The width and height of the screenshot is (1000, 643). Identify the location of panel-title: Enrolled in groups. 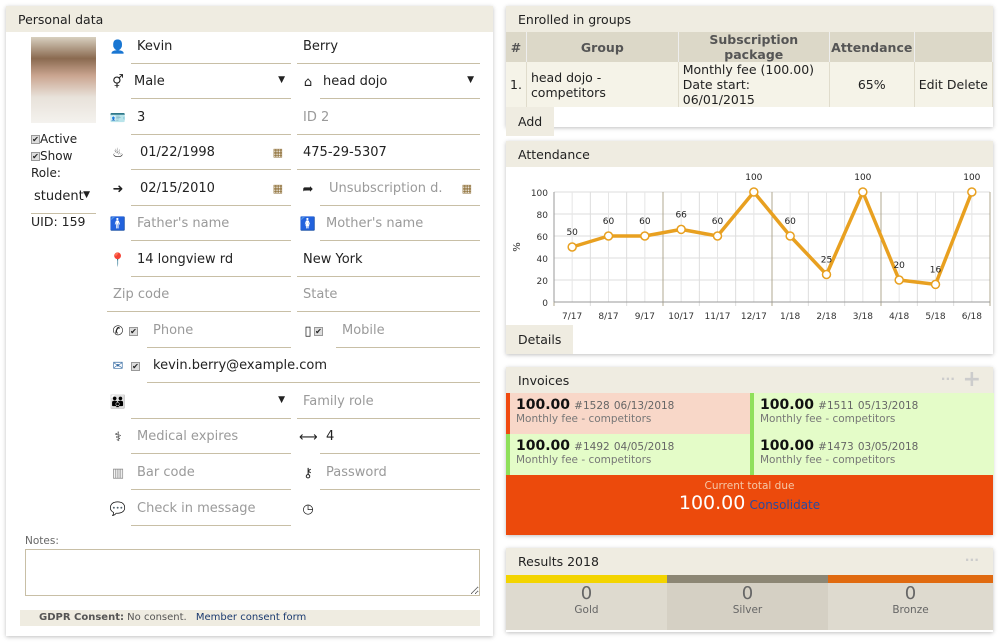
(749, 19).